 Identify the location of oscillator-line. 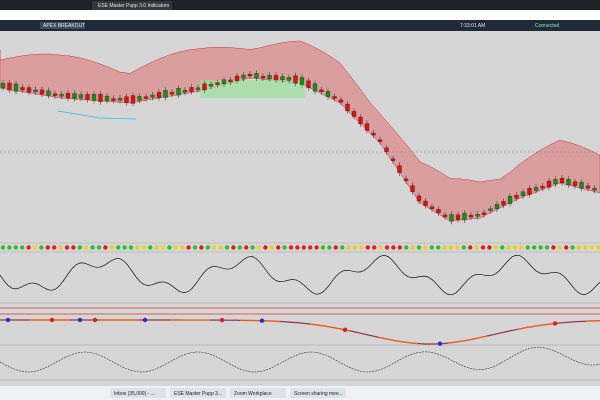
(300, 275).